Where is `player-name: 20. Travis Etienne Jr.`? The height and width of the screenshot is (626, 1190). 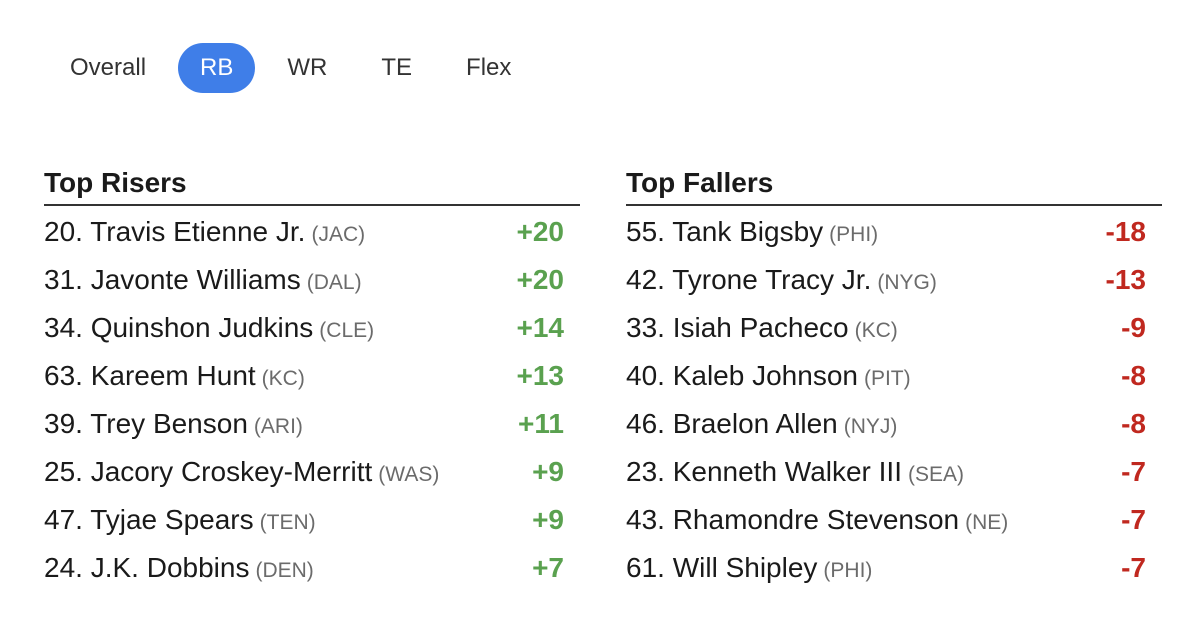
player-name: 20. Travis Etienne Jr. is located at coordinates (175, 231).